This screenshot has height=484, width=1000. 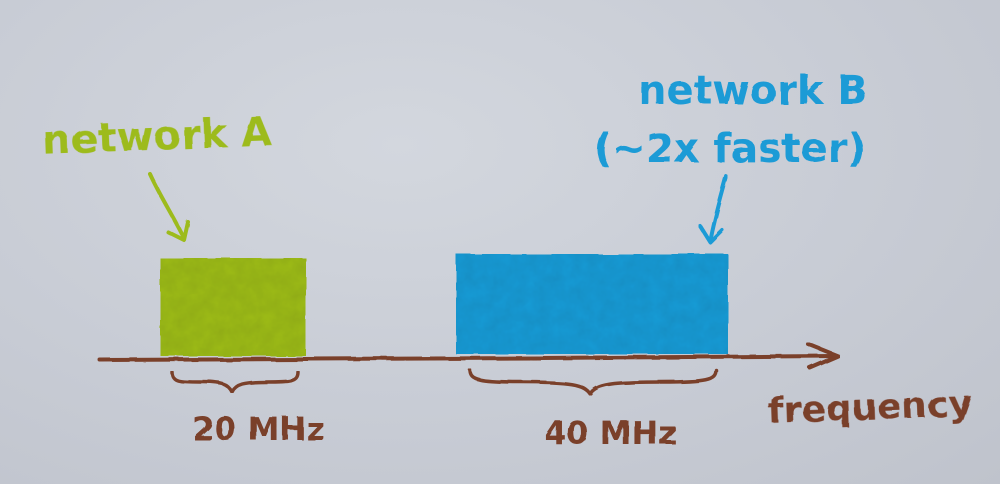 What do you see at coordinates (610, 433) in the screenshot?
I see `network-b-bandwidth-label: 40 MHz` at bounding box center [610, 433].